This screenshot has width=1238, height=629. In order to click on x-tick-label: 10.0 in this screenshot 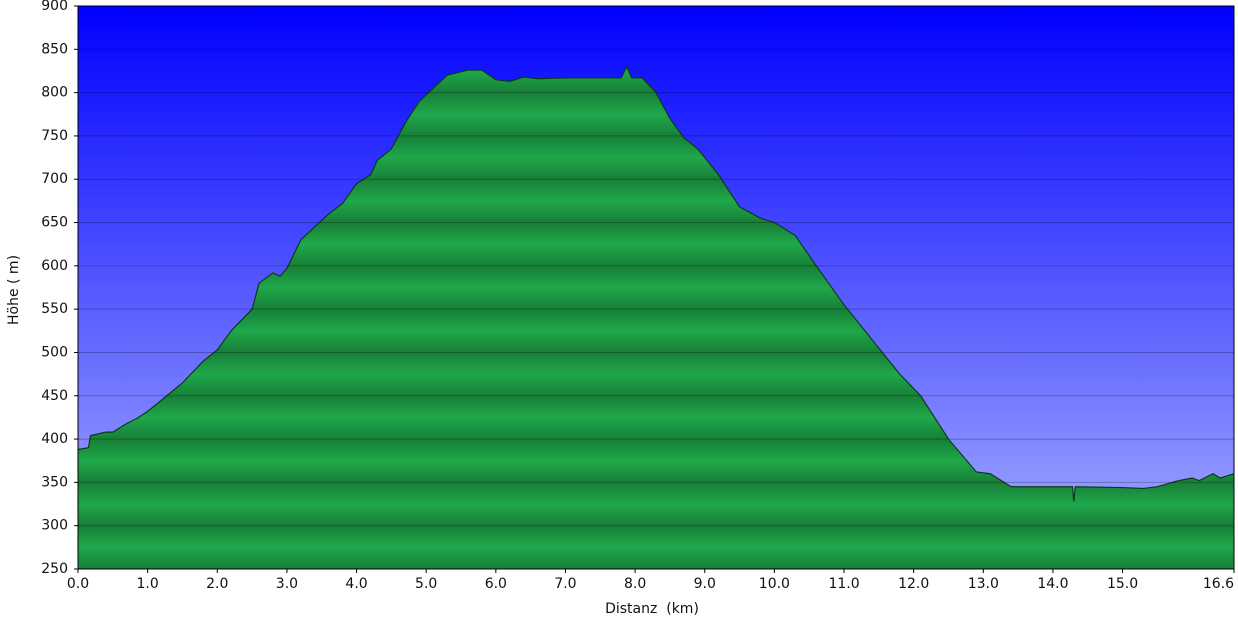, I will do `click(774, 584)`.